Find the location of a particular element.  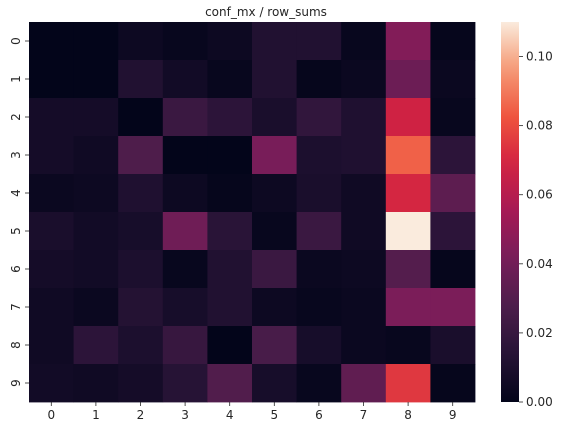

y-tick-label: 7 is located at coordinates (16, 307).